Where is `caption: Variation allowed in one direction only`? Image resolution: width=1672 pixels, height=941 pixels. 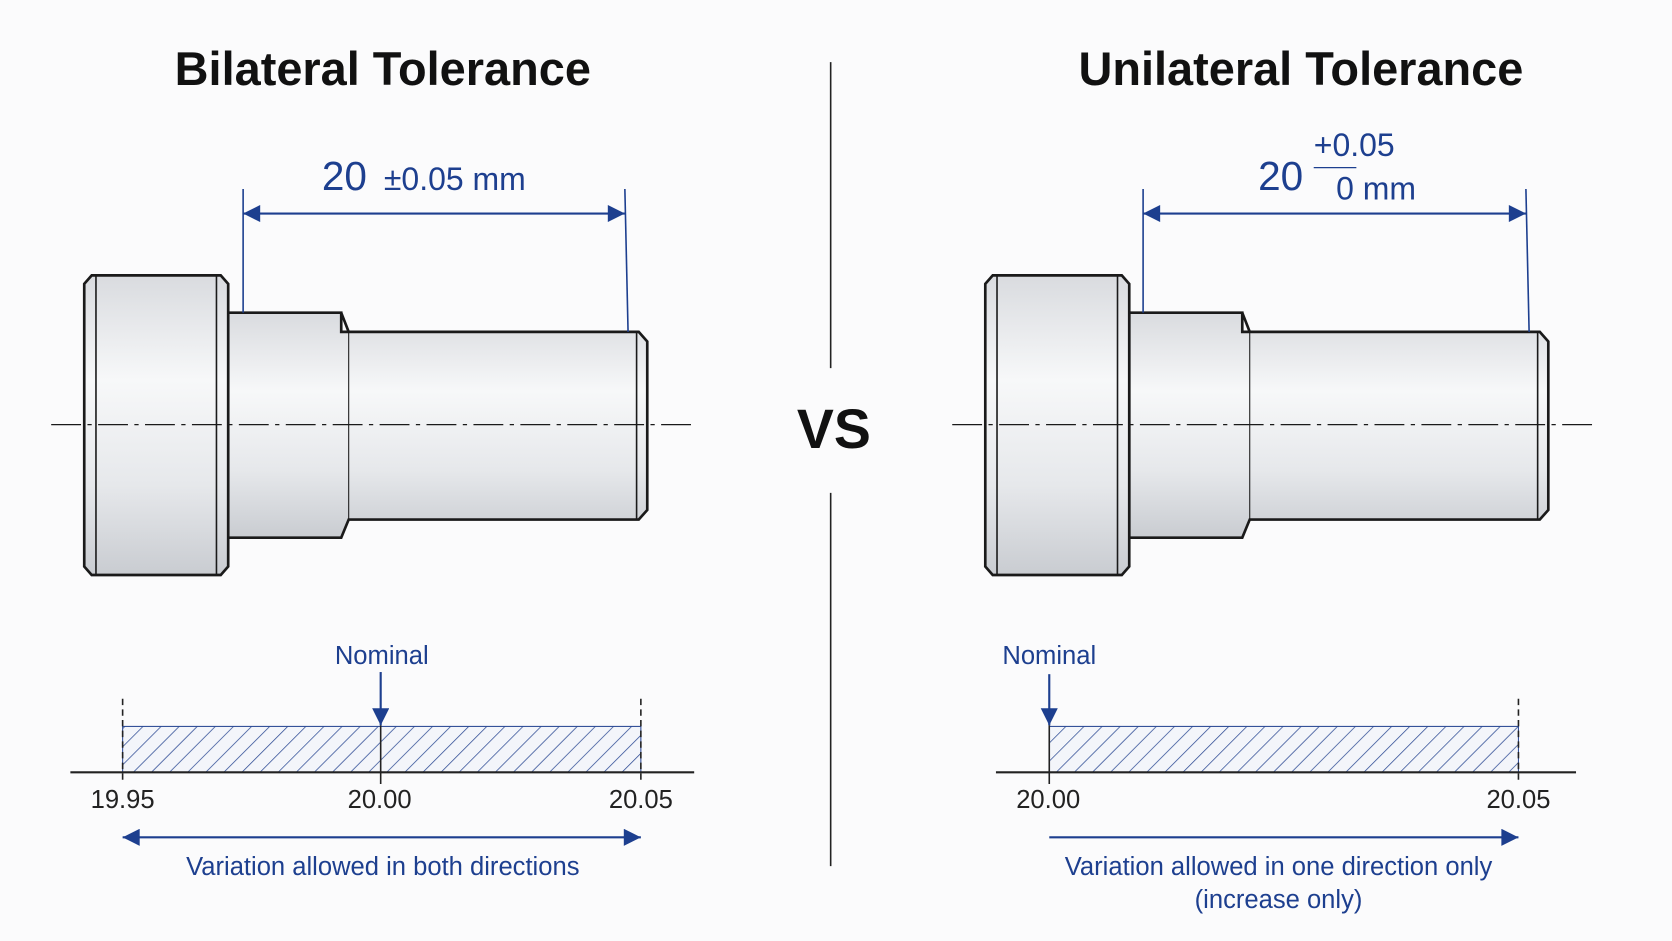
caption: Variation allowed in one direction only is located at coordinates (1279, 867).